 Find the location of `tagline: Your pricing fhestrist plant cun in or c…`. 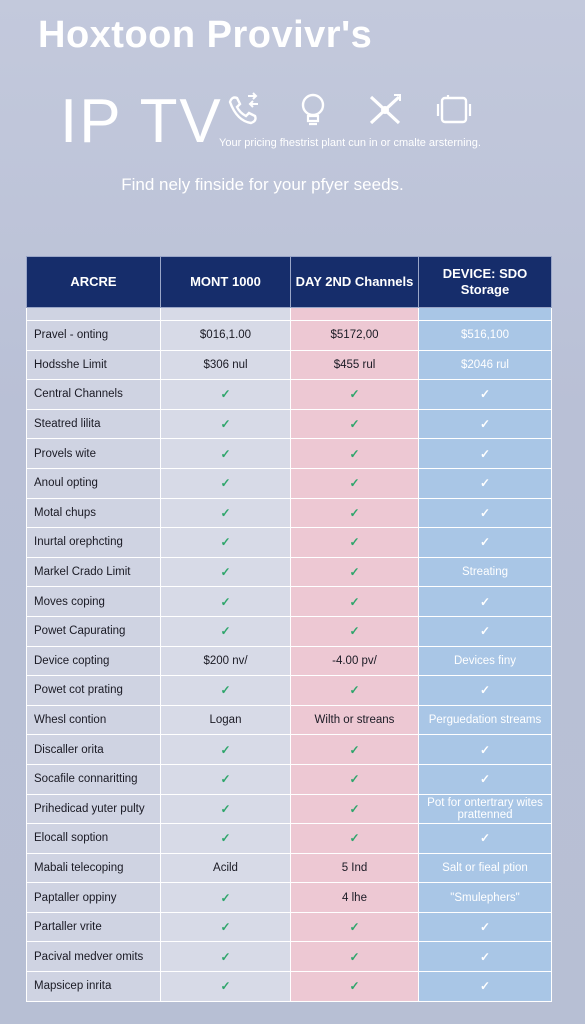

tagline: Your pricing fhestrist plant cun in or c… is located at coordinates (350, 143).